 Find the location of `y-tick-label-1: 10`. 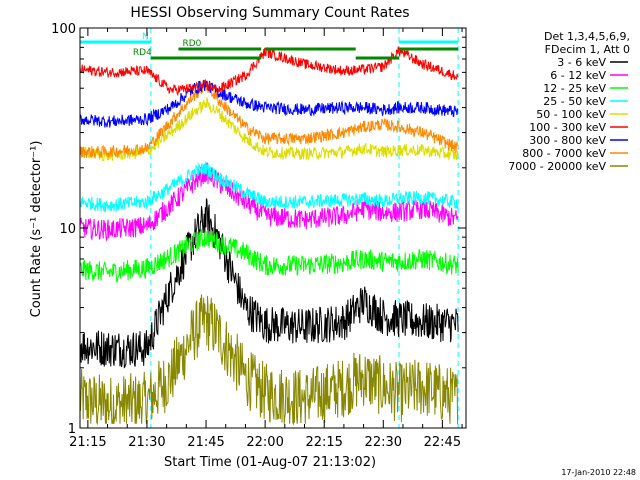

y-tick-label-1: 10 is located at coordinates (67, 229).